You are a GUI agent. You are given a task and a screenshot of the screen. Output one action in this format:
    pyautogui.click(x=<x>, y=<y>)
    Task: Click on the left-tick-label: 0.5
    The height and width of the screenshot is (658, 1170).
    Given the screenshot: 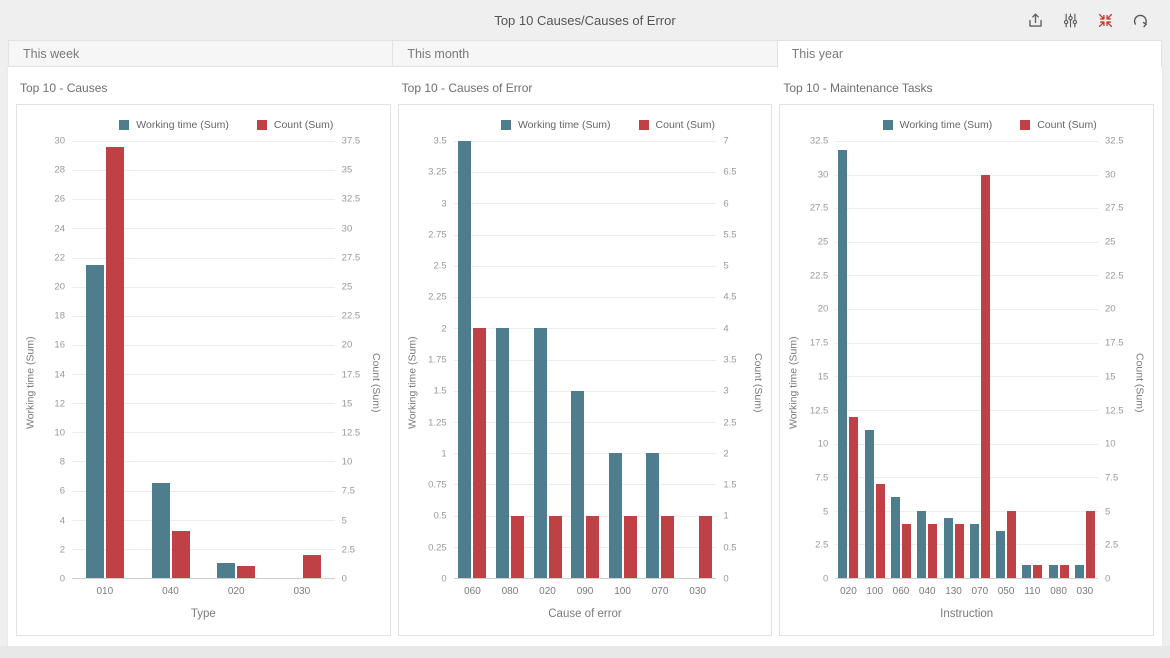 What is the action you would take?
    pyautogui.click(x=440, y=516)
    